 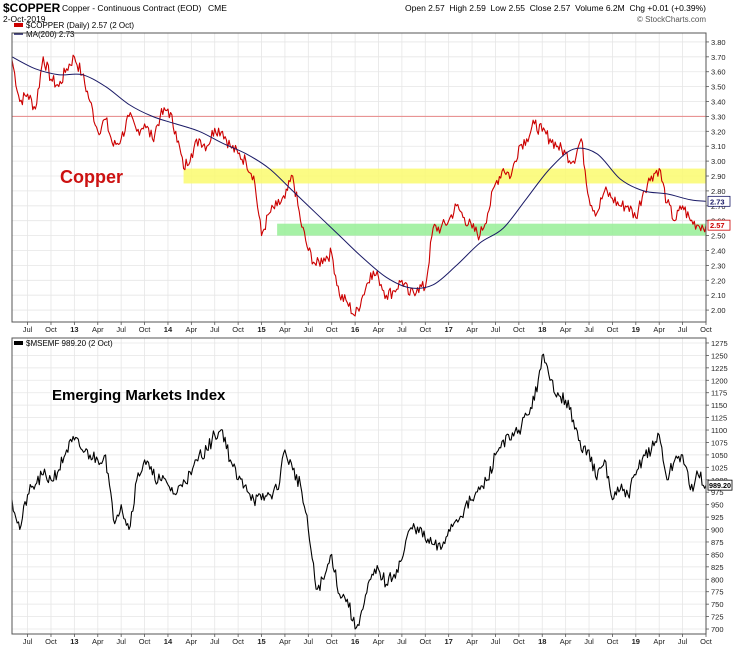 What do you see at coordinates (717, 592) in the screenshot?
I see `y-tick-label: 775` at bounding box center [717, 592].